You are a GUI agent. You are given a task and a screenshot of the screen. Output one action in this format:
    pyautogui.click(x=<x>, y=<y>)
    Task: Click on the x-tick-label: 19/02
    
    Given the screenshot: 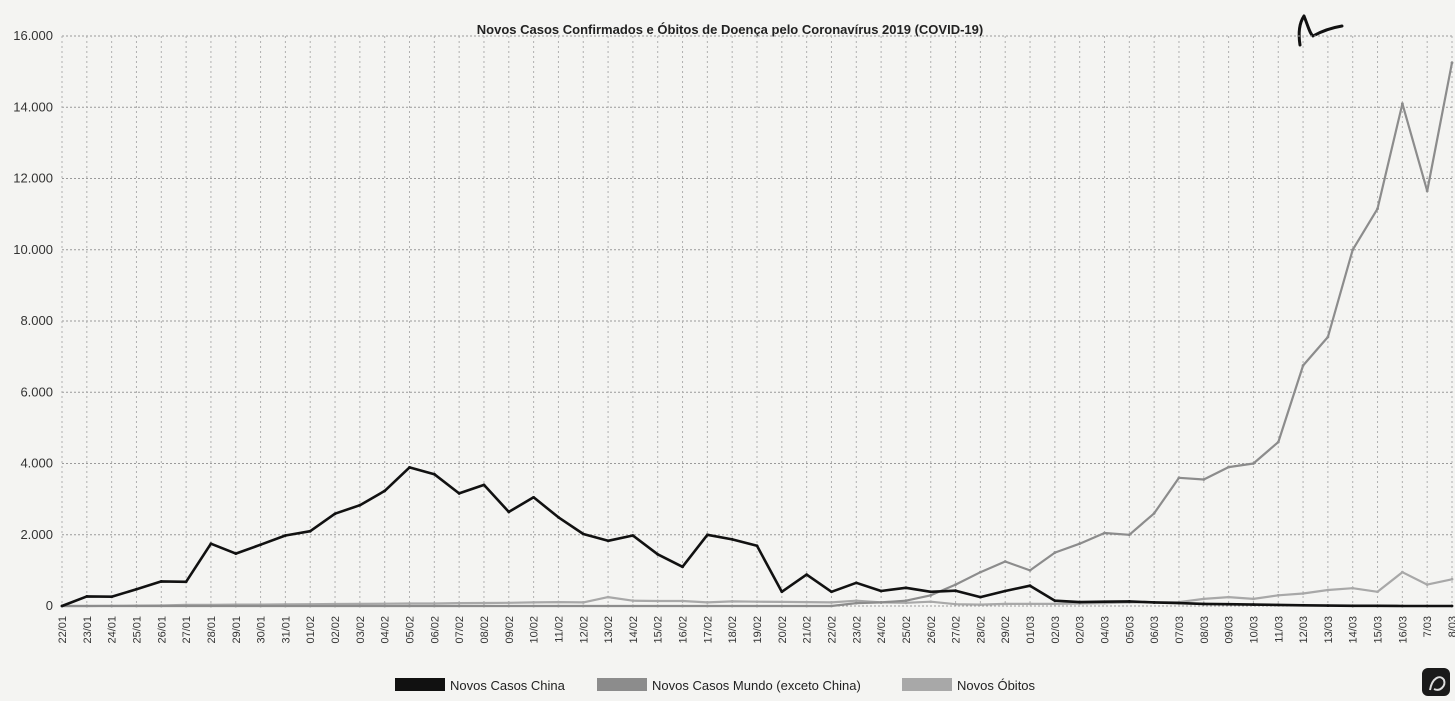 What is the action you would take?
    pyautogui.click(x=758, y=630)
    